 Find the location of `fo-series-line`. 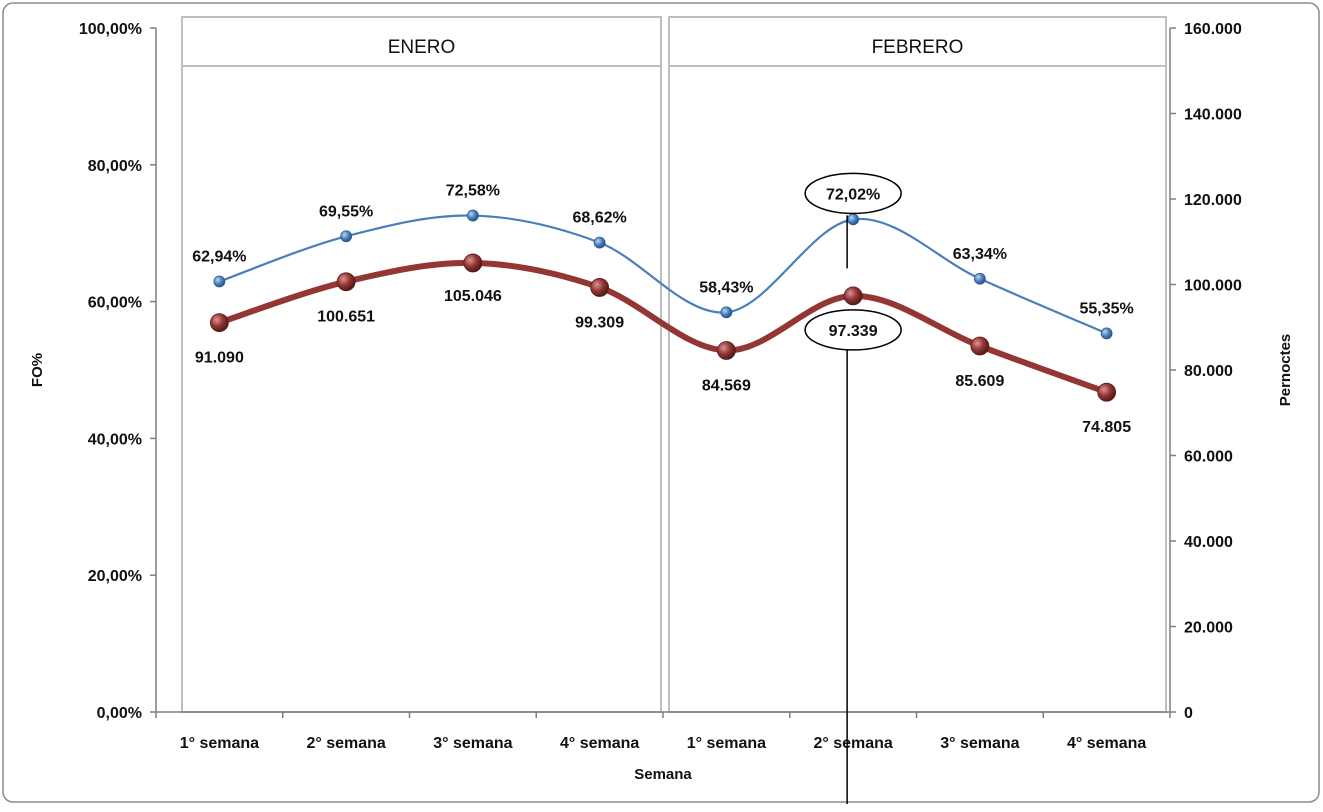

fo-series-line is located at coordinates (663, 274).